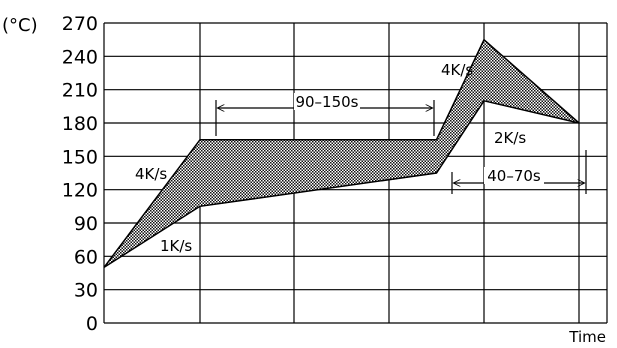 The height and width of the screenshot is (348, 617). Describe the element at coordinates (587, 337) in the screenshot. I see `x-axis-label: Time` at that location.